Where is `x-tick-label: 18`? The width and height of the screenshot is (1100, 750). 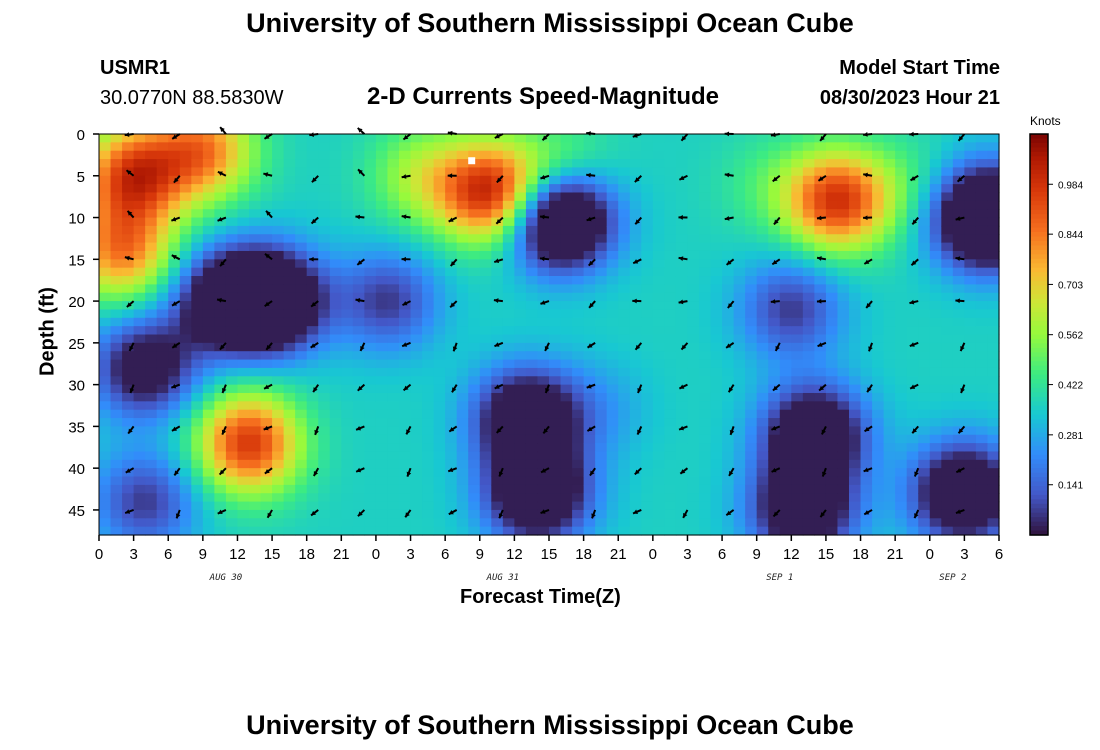 x-tick-label: 18 is located at coordinates (306, 554).